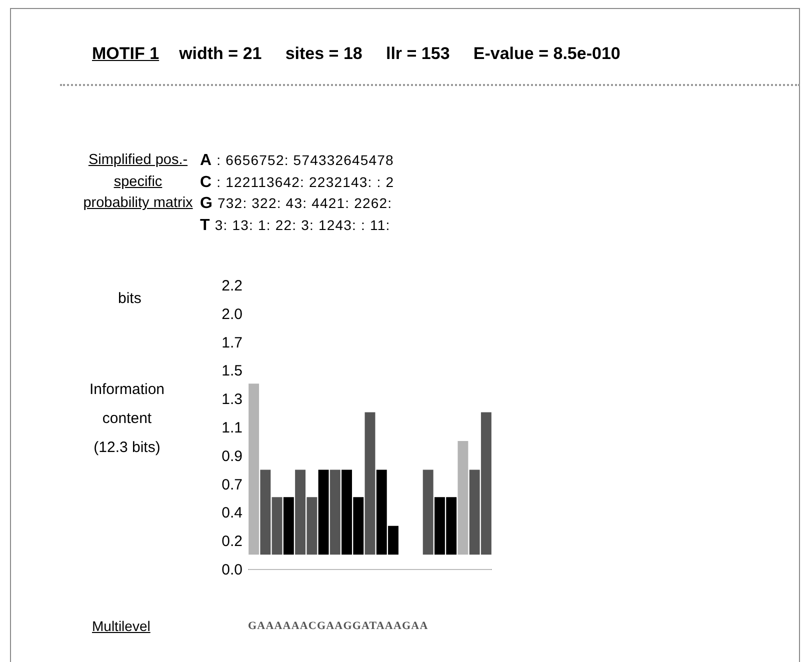 Image resolution: width=811 pixels, height=662 pixels. I want to click on text: A : 6656752: 574332645478, so click(297, 161).